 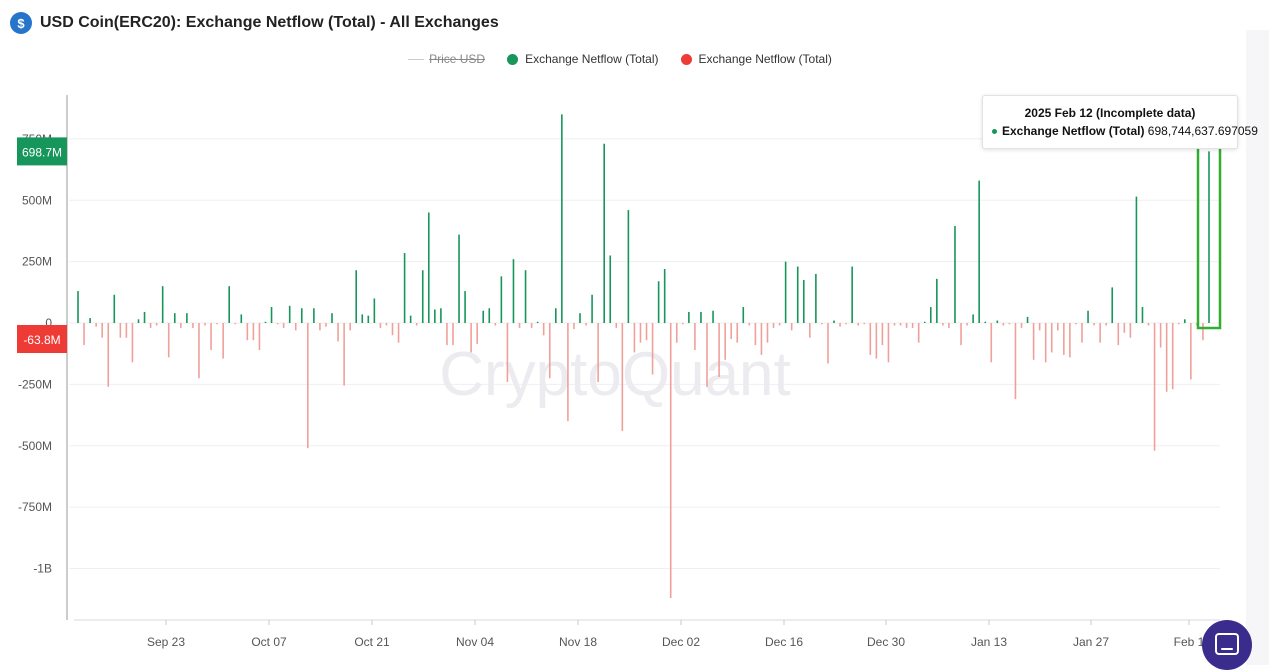 What do you see at coordinates (1058, 113) in the screenshot?
I see `tooltip-date: 2025 Feb 12` at bounding box center [1058, 113].